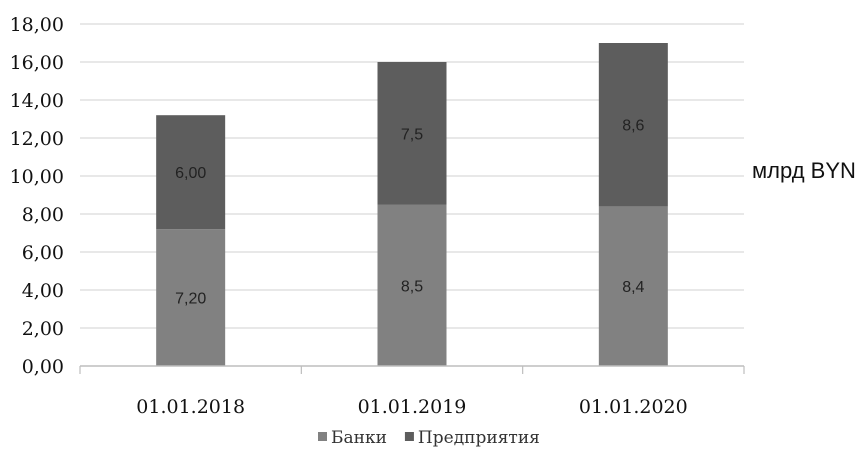  Describe the element at coordinates (412, 407) in the screenshot. I see `x-tick-label: 01.01.2019` at that location.